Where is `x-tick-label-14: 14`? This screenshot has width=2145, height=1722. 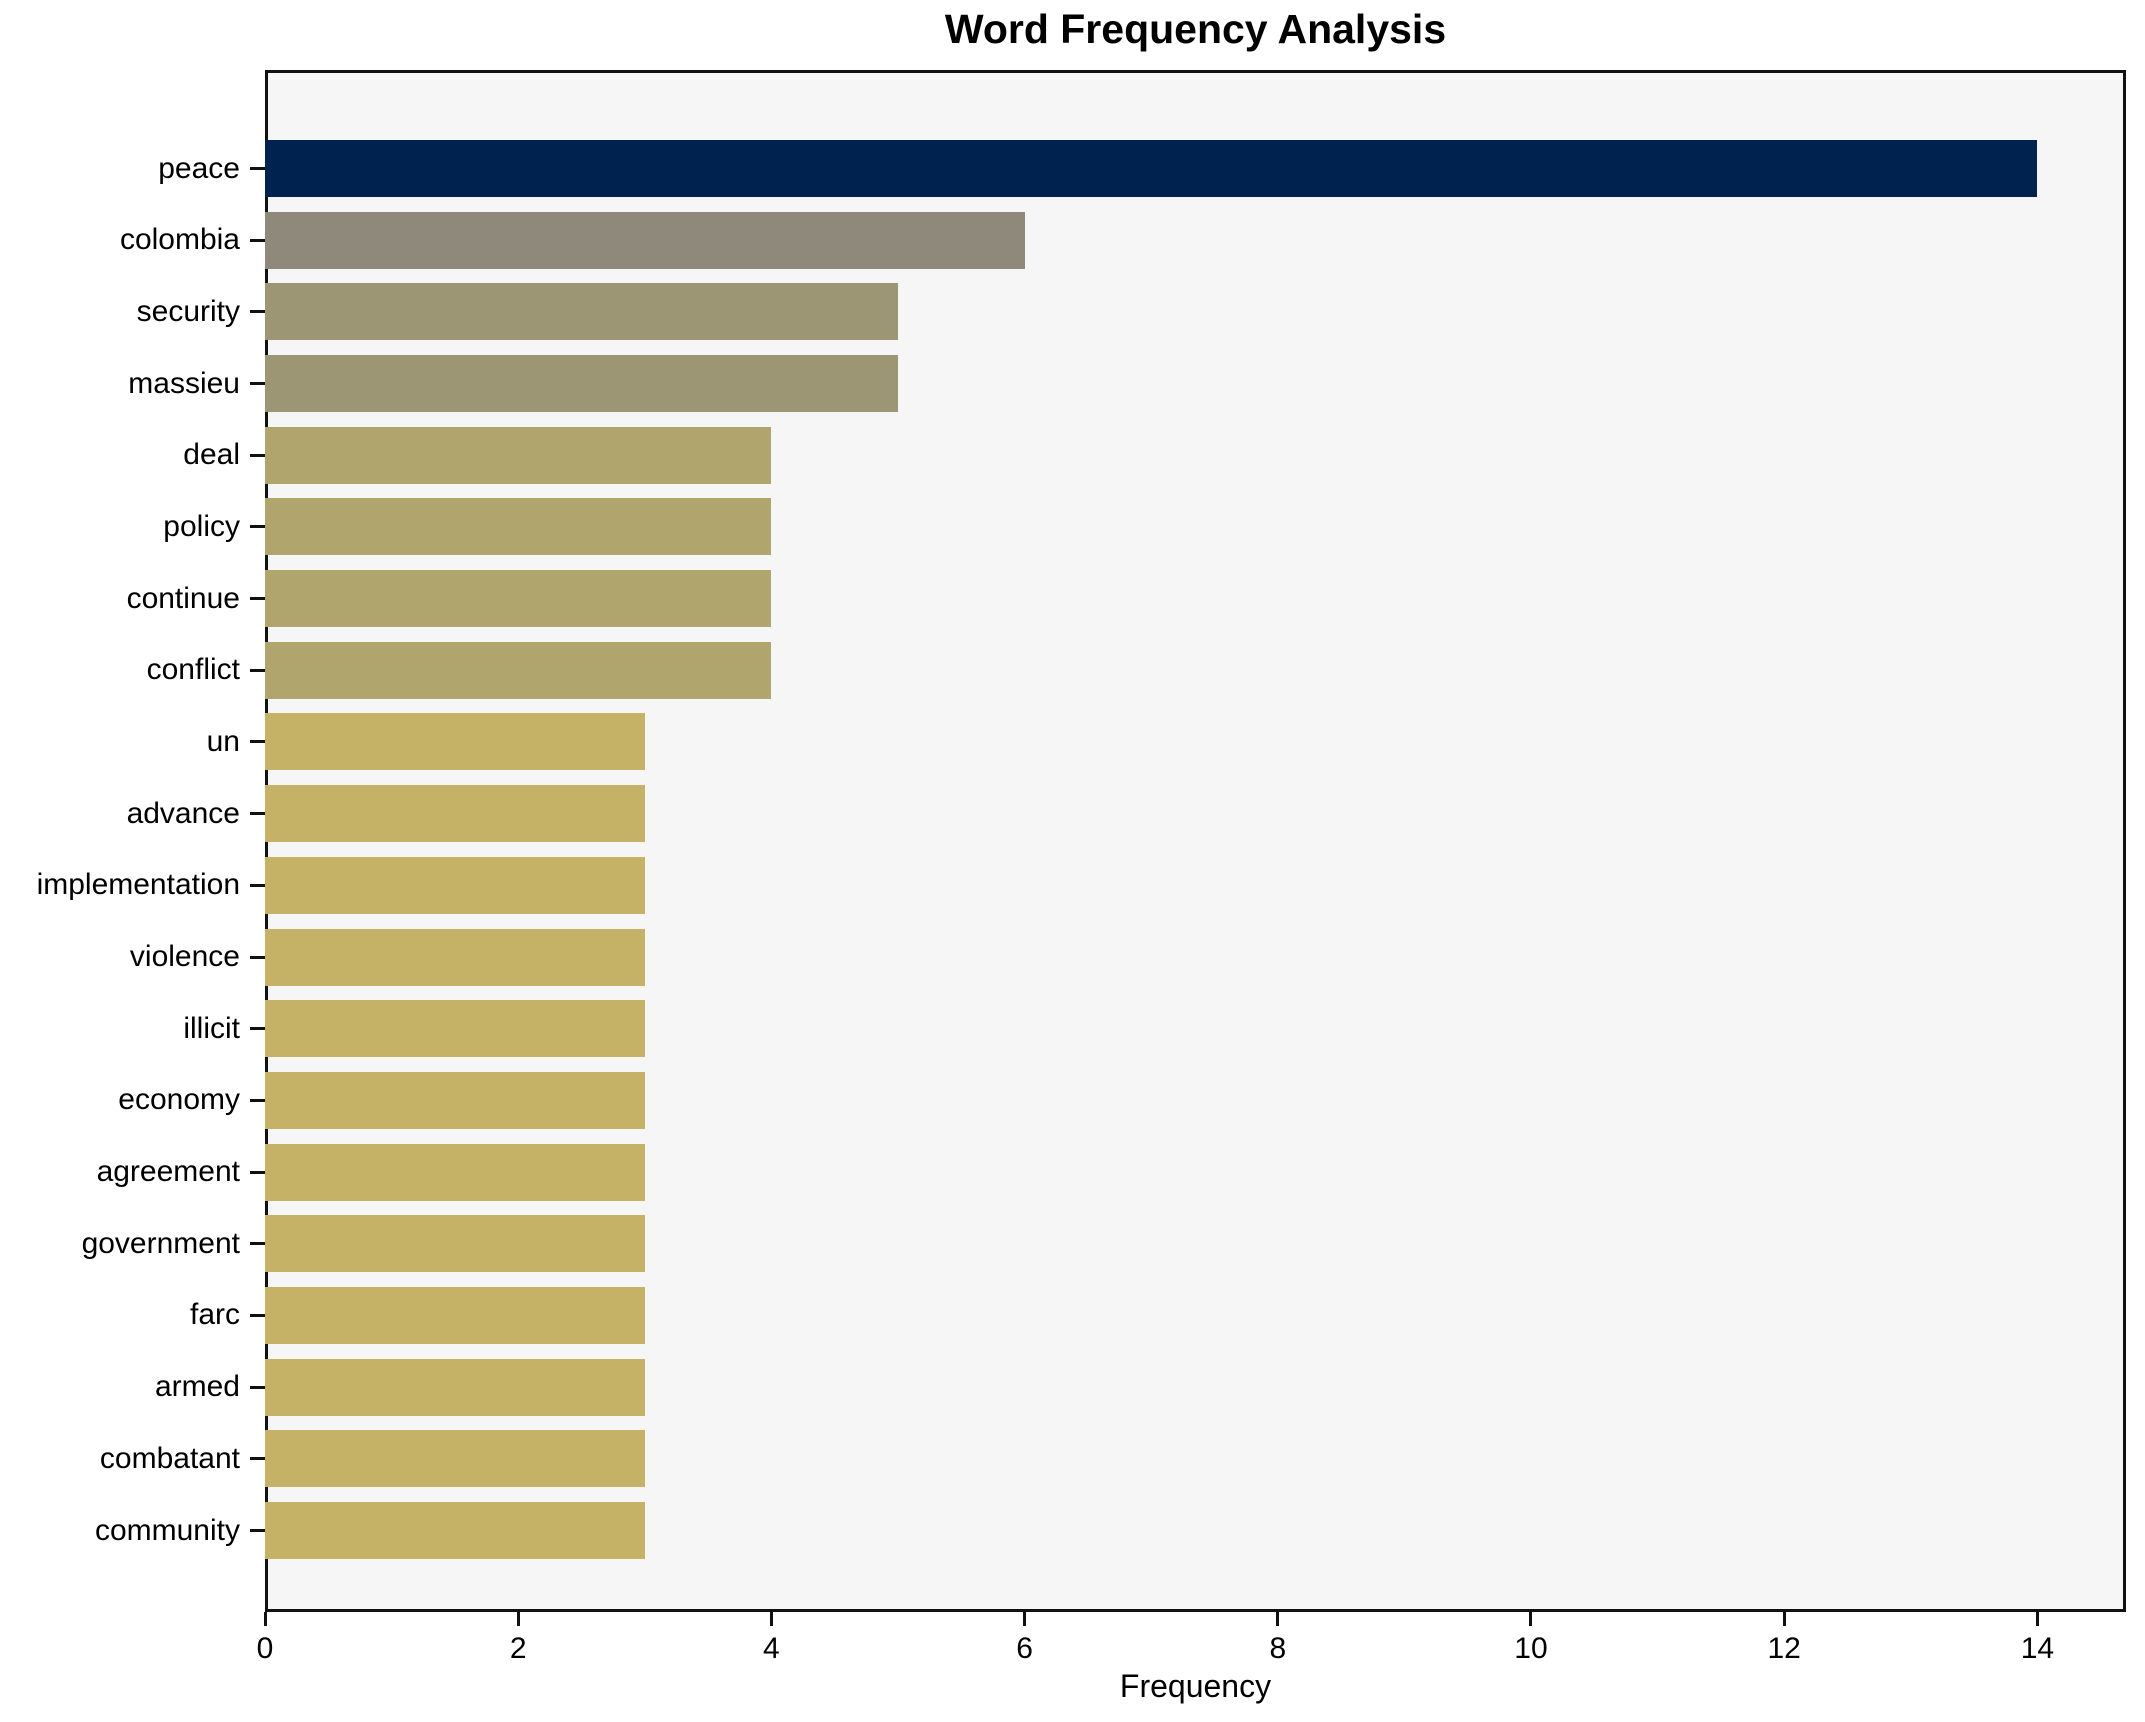 x-tick-label-14: 14 is located at coordinates (2037, 1648).